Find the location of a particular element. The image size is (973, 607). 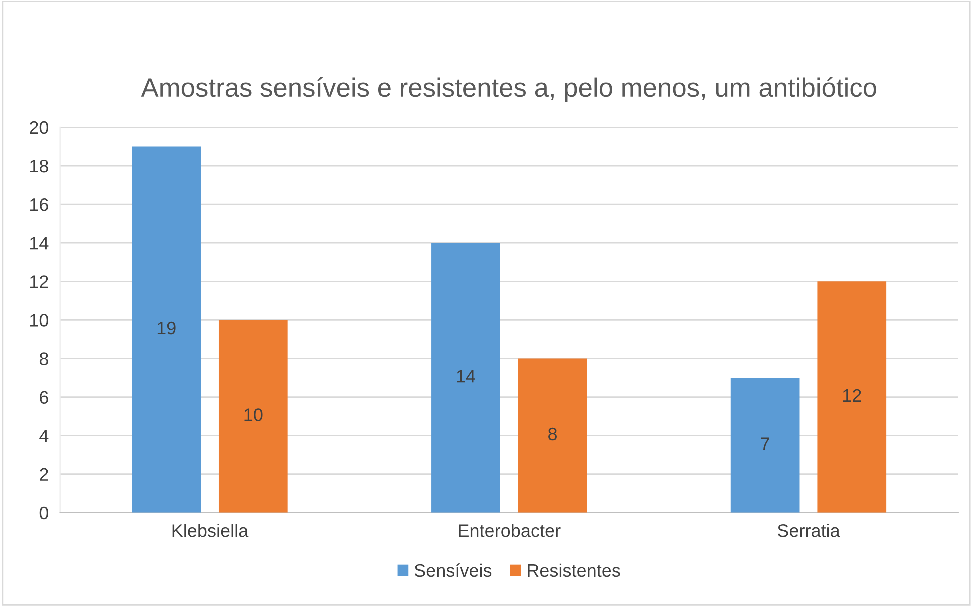

x-tick-label: Enterobacter is located at coordinates (510, 531).